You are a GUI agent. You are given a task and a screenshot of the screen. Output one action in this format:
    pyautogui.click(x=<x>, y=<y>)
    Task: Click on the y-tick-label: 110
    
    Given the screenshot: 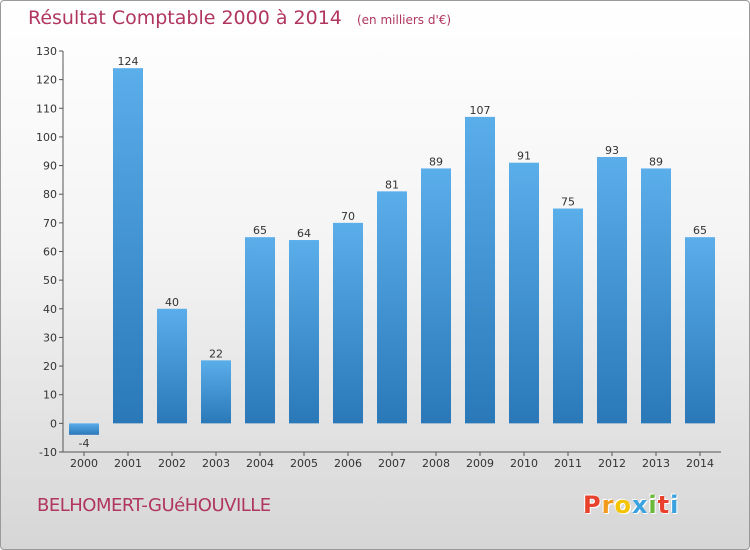 What is the action you would take?
    pyautogui.click(x=46, y=108)
    